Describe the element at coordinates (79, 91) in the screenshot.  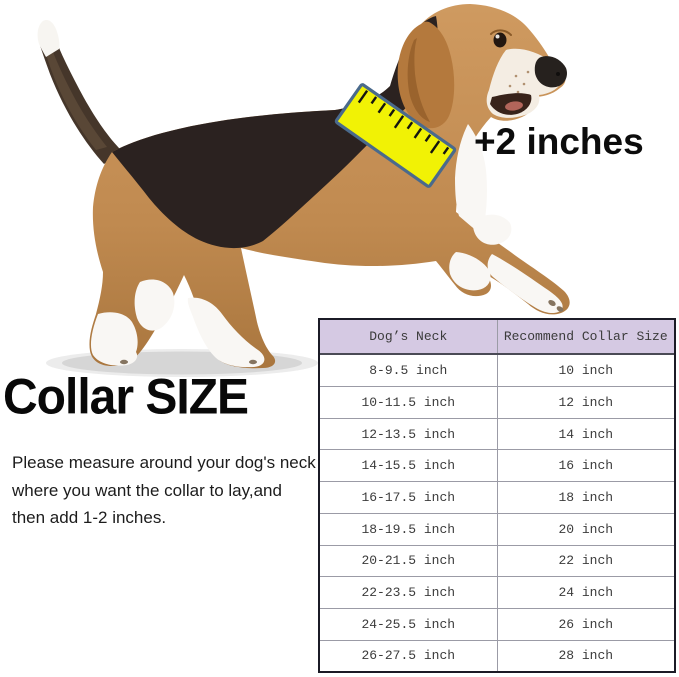
I see `dog-tail` at that location.